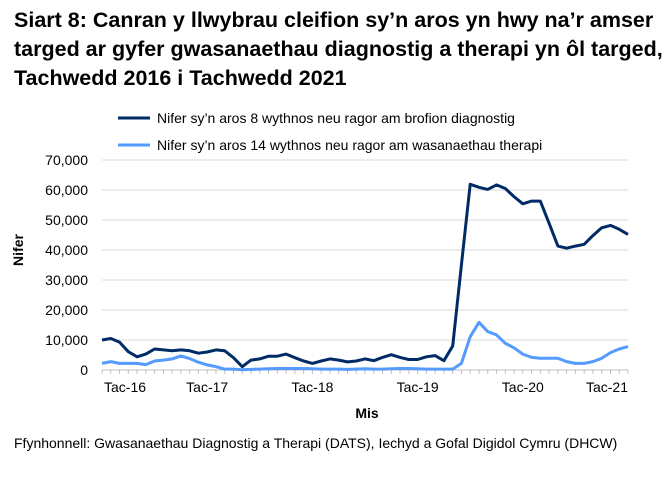 This screenshot has height=483, width=668. What do you see at coordinates (66, 190) in the screenshot?
I see `y-tick-label: 60,000` at bounding box center [66, 190].